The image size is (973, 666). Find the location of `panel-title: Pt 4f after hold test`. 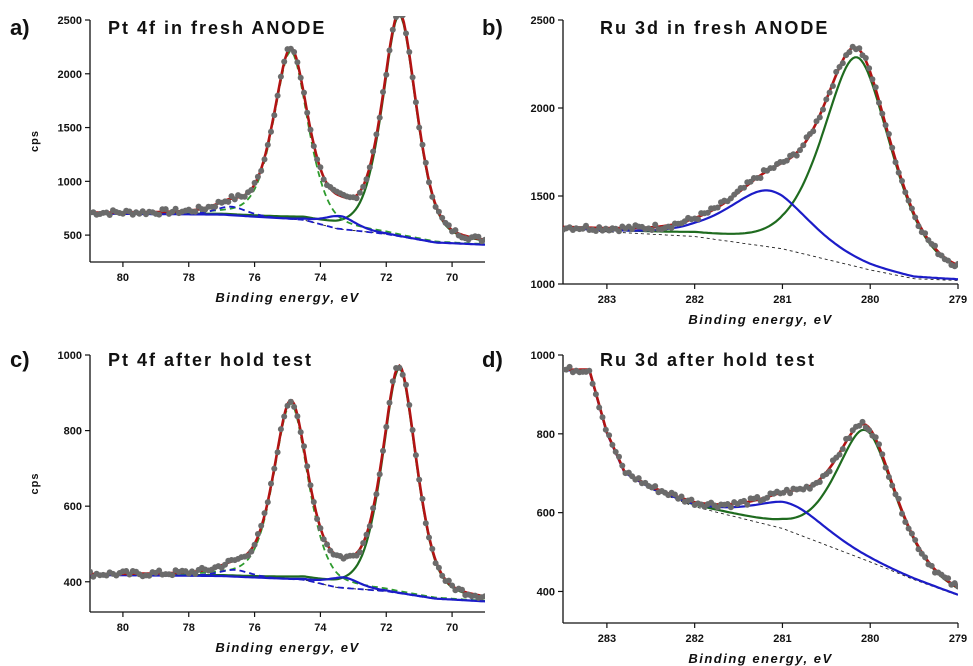

panel-title: Pt 4f after hold test is located at coordinates (210, 360).